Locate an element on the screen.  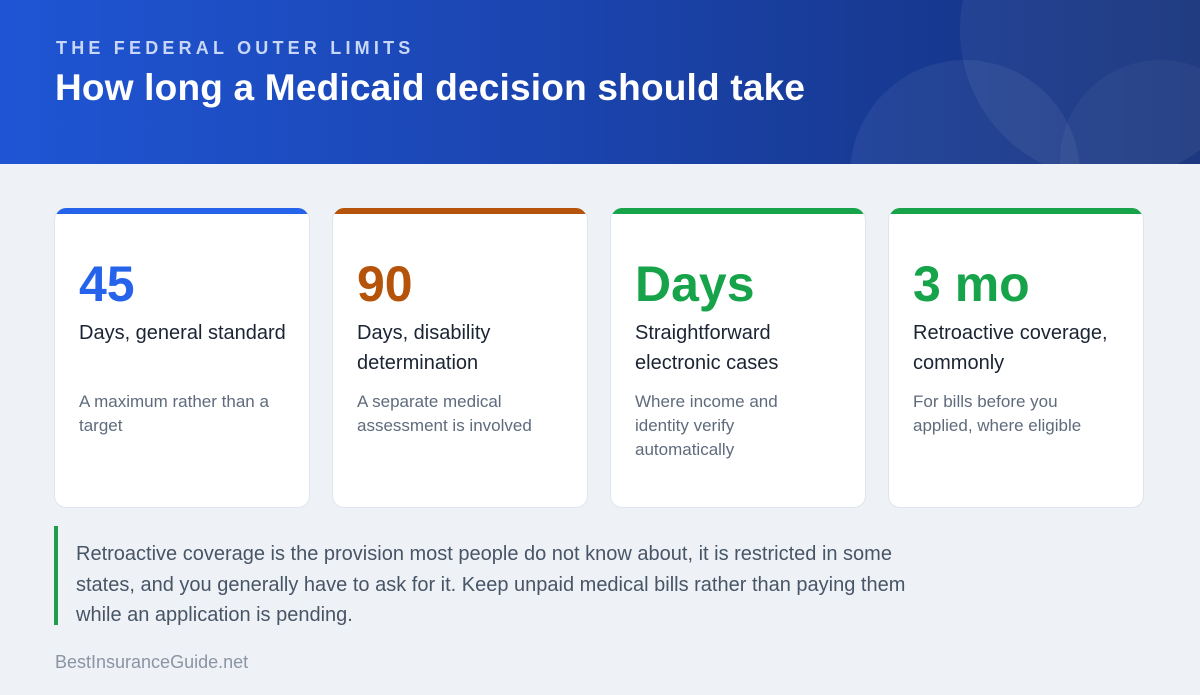
eyebrow-text: THE FEDERAL OUTER LIMITS is located at coordinates (235, 48).